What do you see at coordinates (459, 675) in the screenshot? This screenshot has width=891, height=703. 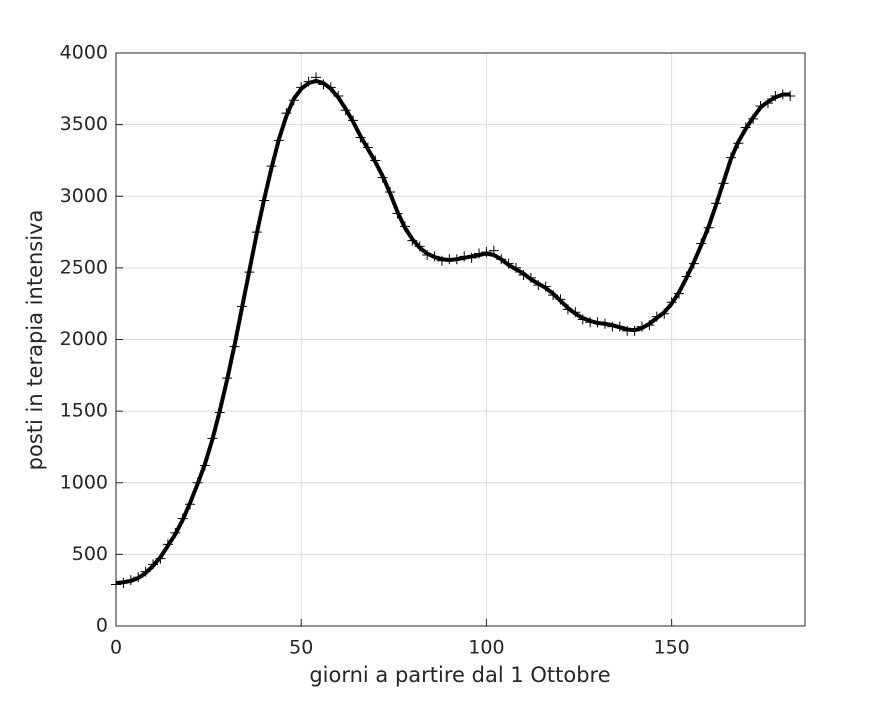 I see `x-axis-label: giorni a partire dal 1 Ottobre` at bounding box center [459, 675].